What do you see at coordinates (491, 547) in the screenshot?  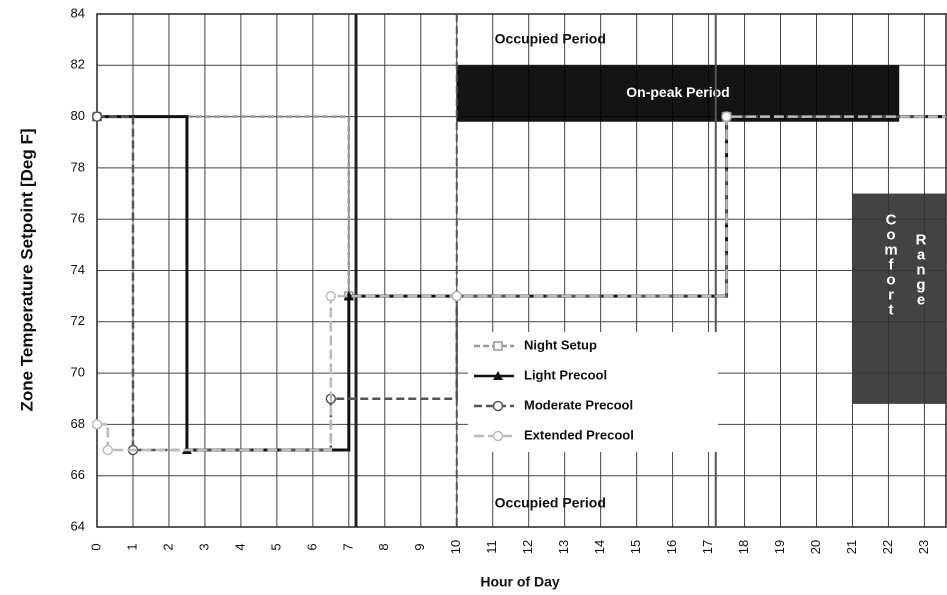 I see `x-tick-label: 11` at bounding box center [491, 547].